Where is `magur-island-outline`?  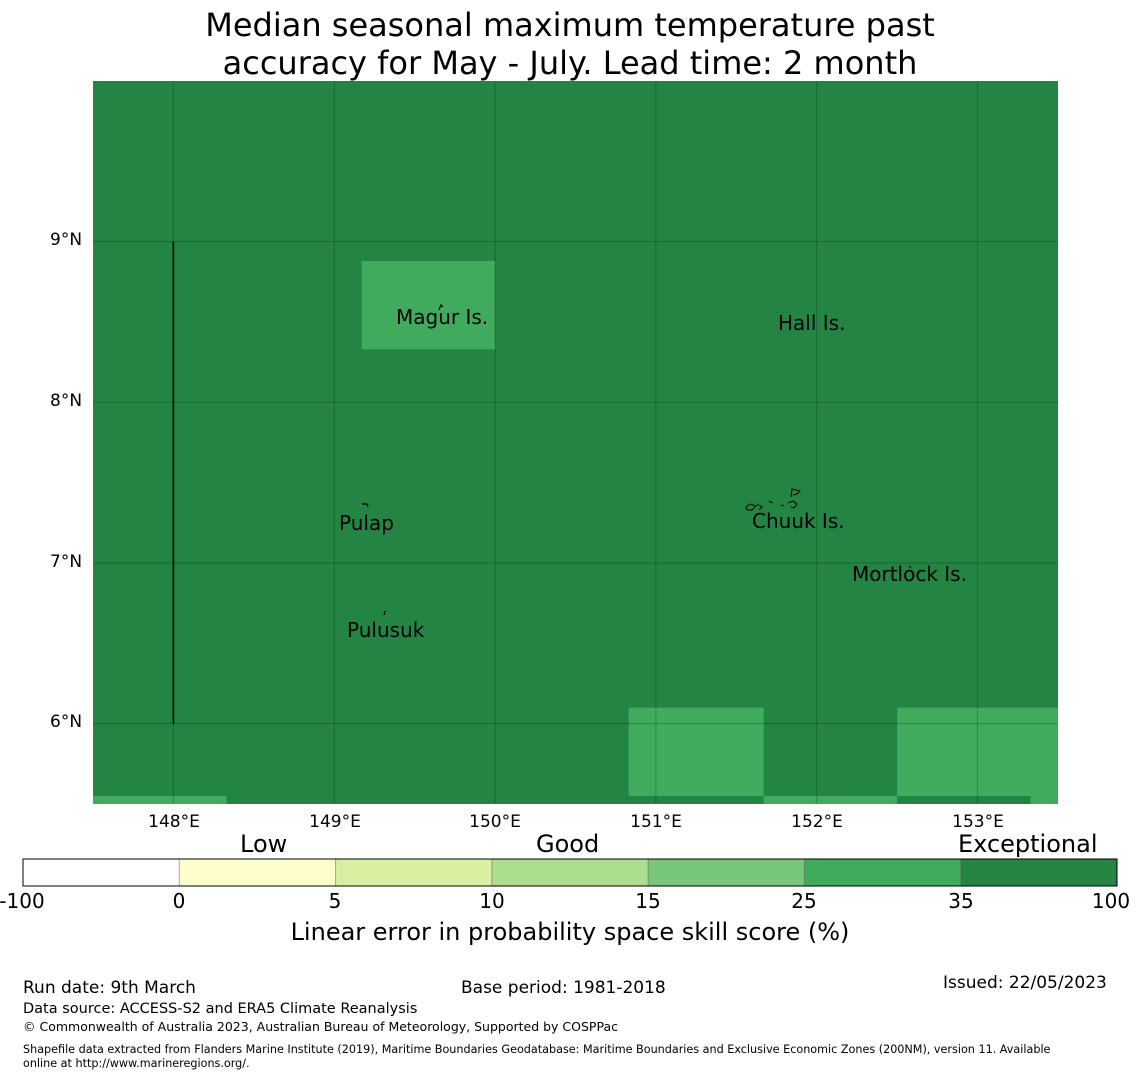
magur-island-outline is located at coordinates (441, 307).